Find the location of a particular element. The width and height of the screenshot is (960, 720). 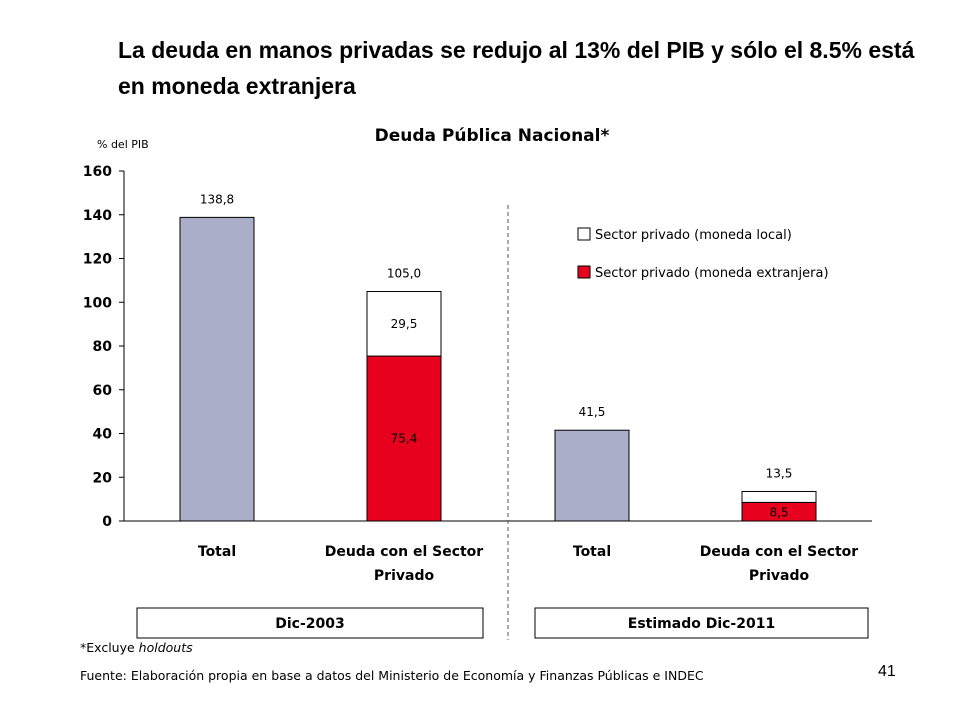

period-label: Dic-2003 is located at coordinates (310, 624).